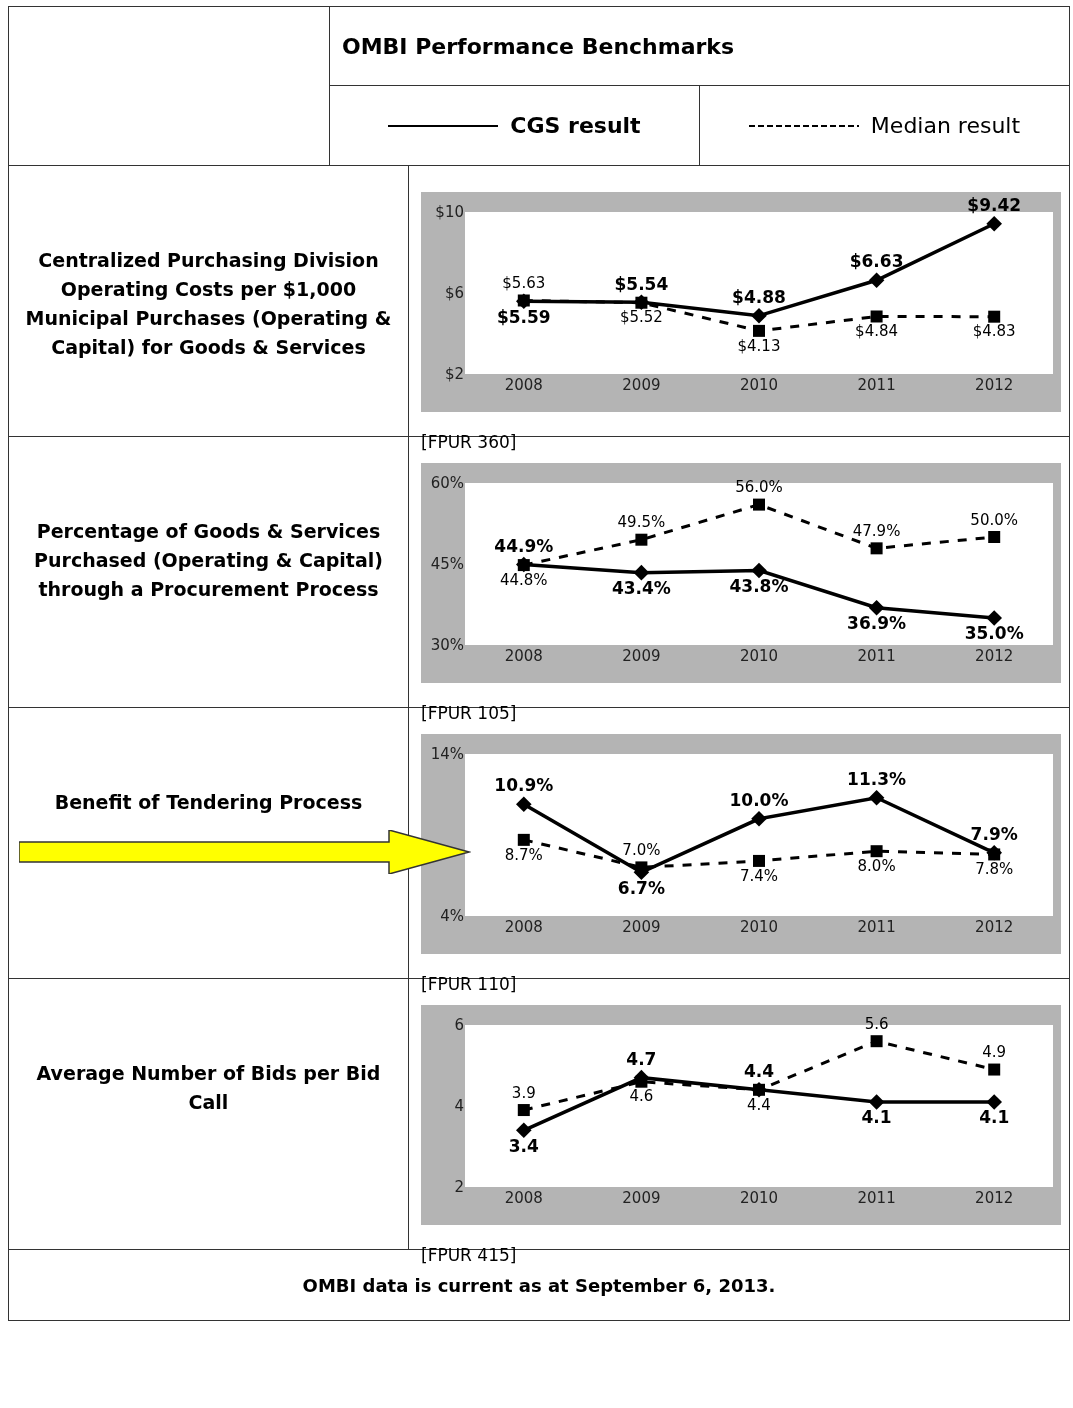 This screenshot has height=1408, width=1073. I want to click on text: [FPUR 360], so click(469, 442).